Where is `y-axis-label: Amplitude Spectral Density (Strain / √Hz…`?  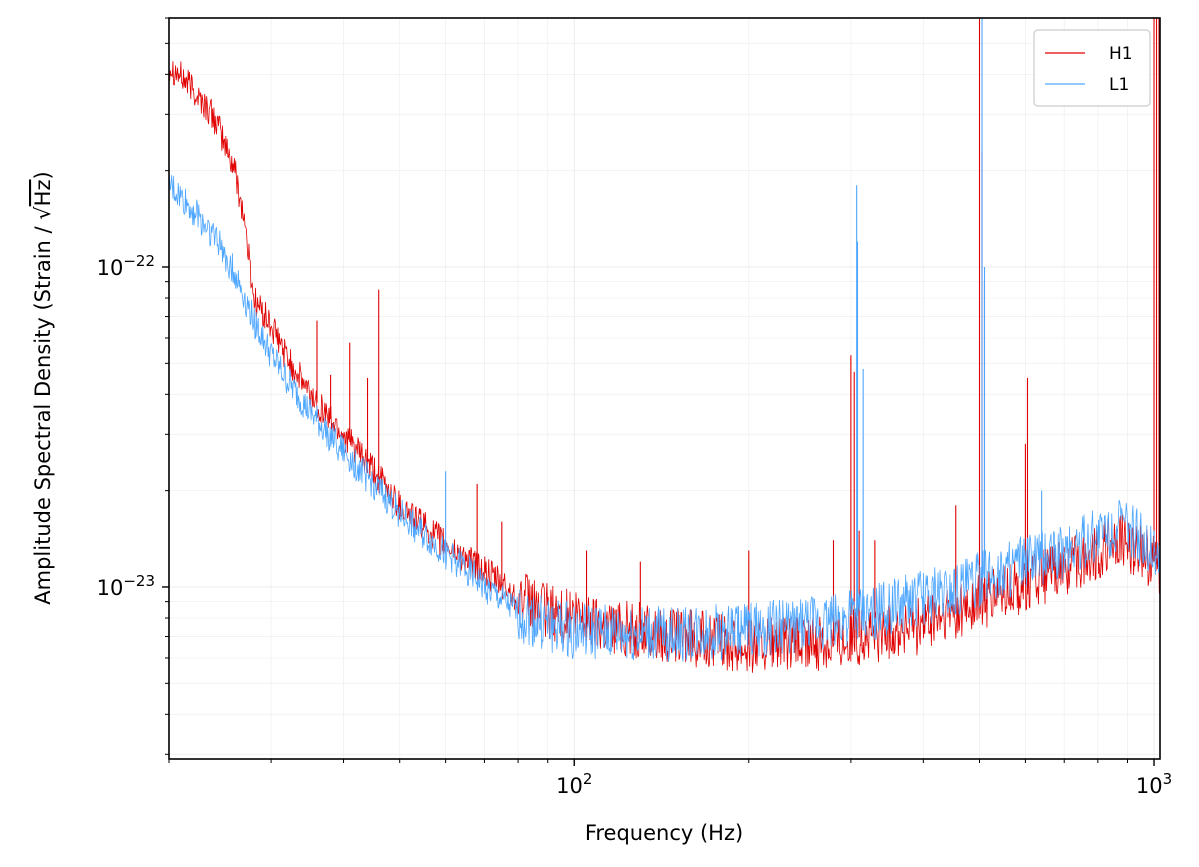 y-axis-label: Amplitude Spectral Density (Strain / √Hz… is located at coordinates (43, 387).